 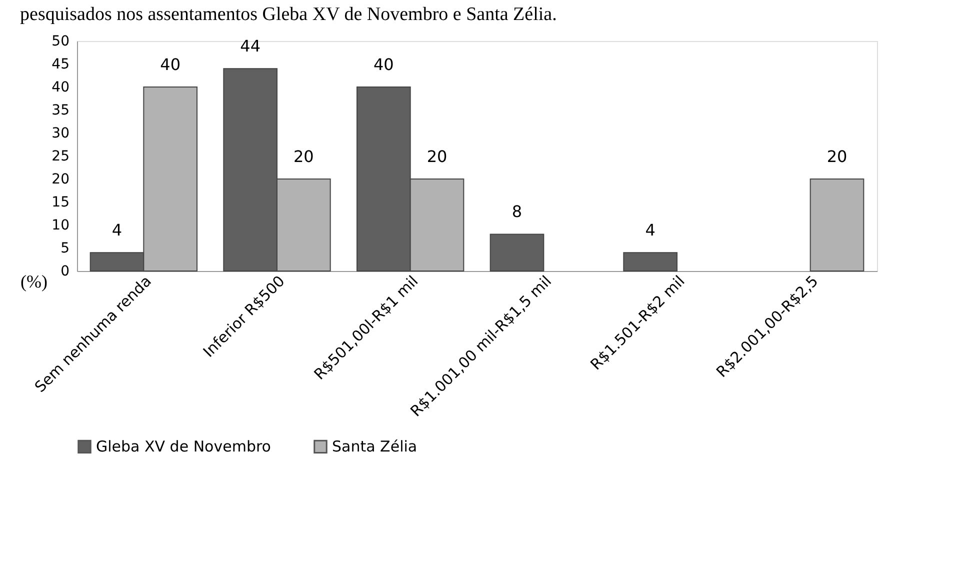 I want to click on y-tick-label: 35, so click(x=61, y=110).